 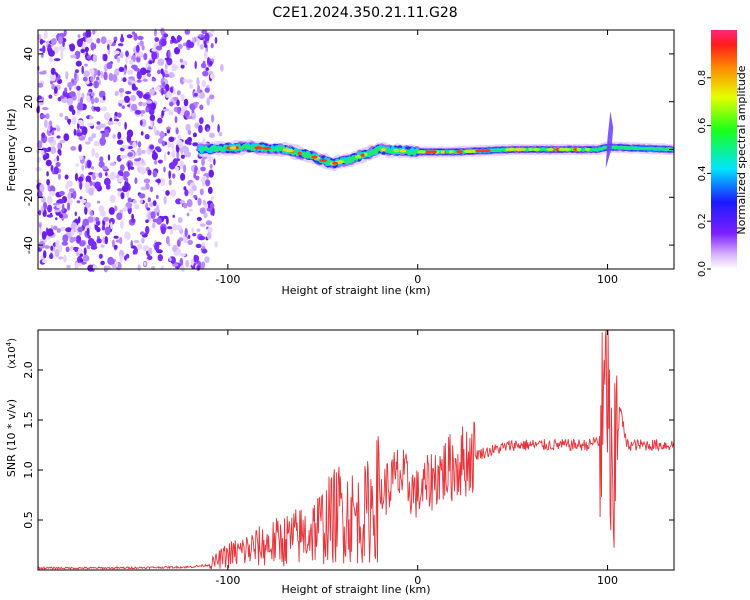 I want to click on colorbar-tick-label: 0.2, so click(x=702, y=221).